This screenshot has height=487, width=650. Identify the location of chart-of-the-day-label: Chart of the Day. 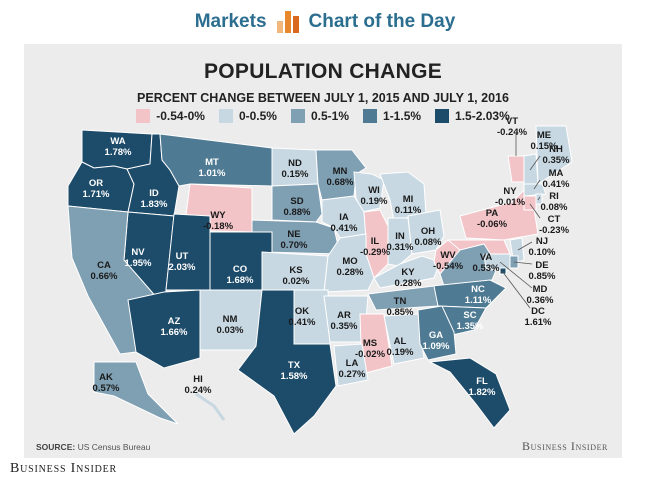
(382, 21).